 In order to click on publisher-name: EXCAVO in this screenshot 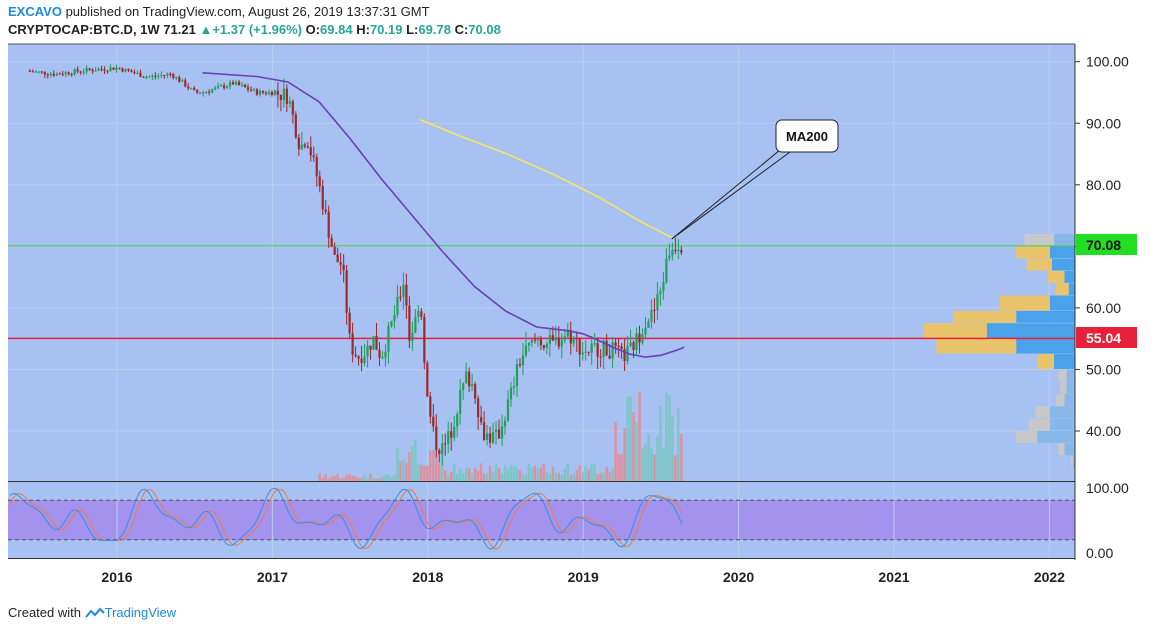, I will do `click(35, 11)`.